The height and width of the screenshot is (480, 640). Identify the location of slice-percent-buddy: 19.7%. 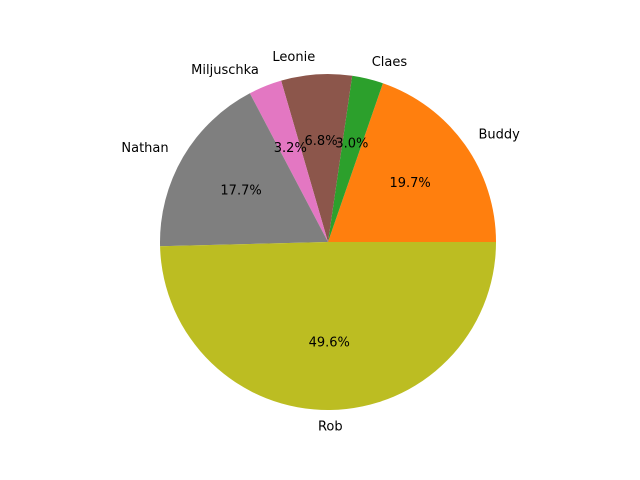
(409, 183).